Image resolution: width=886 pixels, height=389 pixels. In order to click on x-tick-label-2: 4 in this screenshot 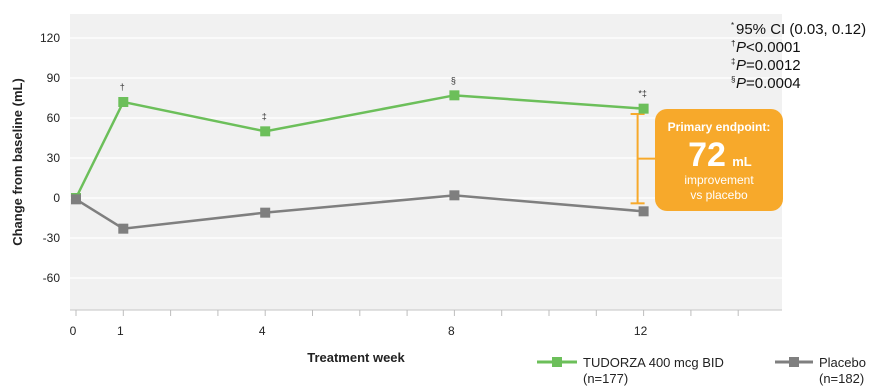, I will do `click(262, 331)`.